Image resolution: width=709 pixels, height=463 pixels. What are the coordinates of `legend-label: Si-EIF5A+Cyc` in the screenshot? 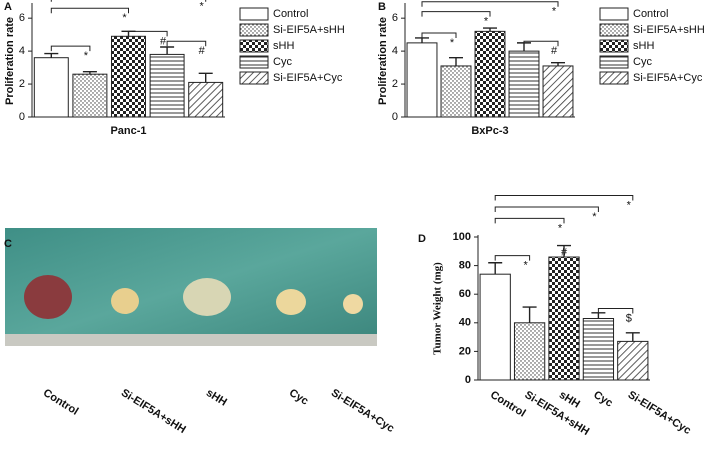 It's located at (308, 78).